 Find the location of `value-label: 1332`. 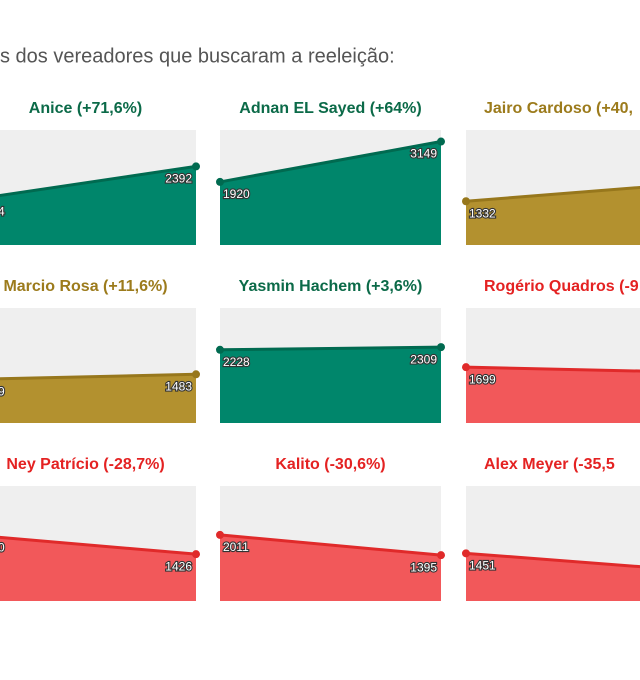

value-label: 1332 is located at coordinates (482, 213).